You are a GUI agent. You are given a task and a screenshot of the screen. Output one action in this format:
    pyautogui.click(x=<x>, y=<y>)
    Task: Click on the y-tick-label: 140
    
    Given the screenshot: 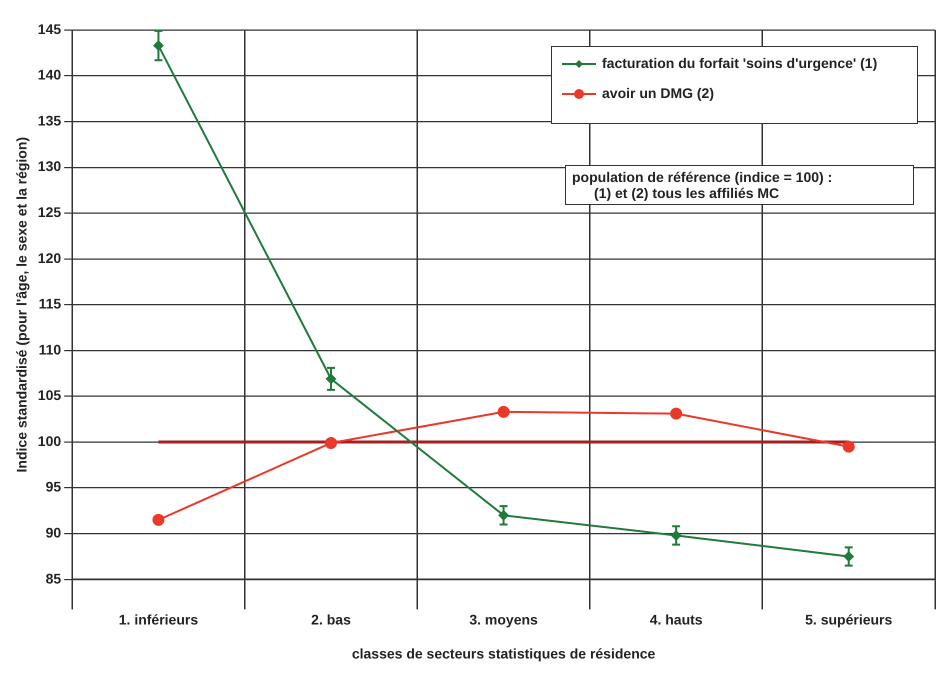 What is the action you would take?
    pyautogui.click(x=50, y=74)
    